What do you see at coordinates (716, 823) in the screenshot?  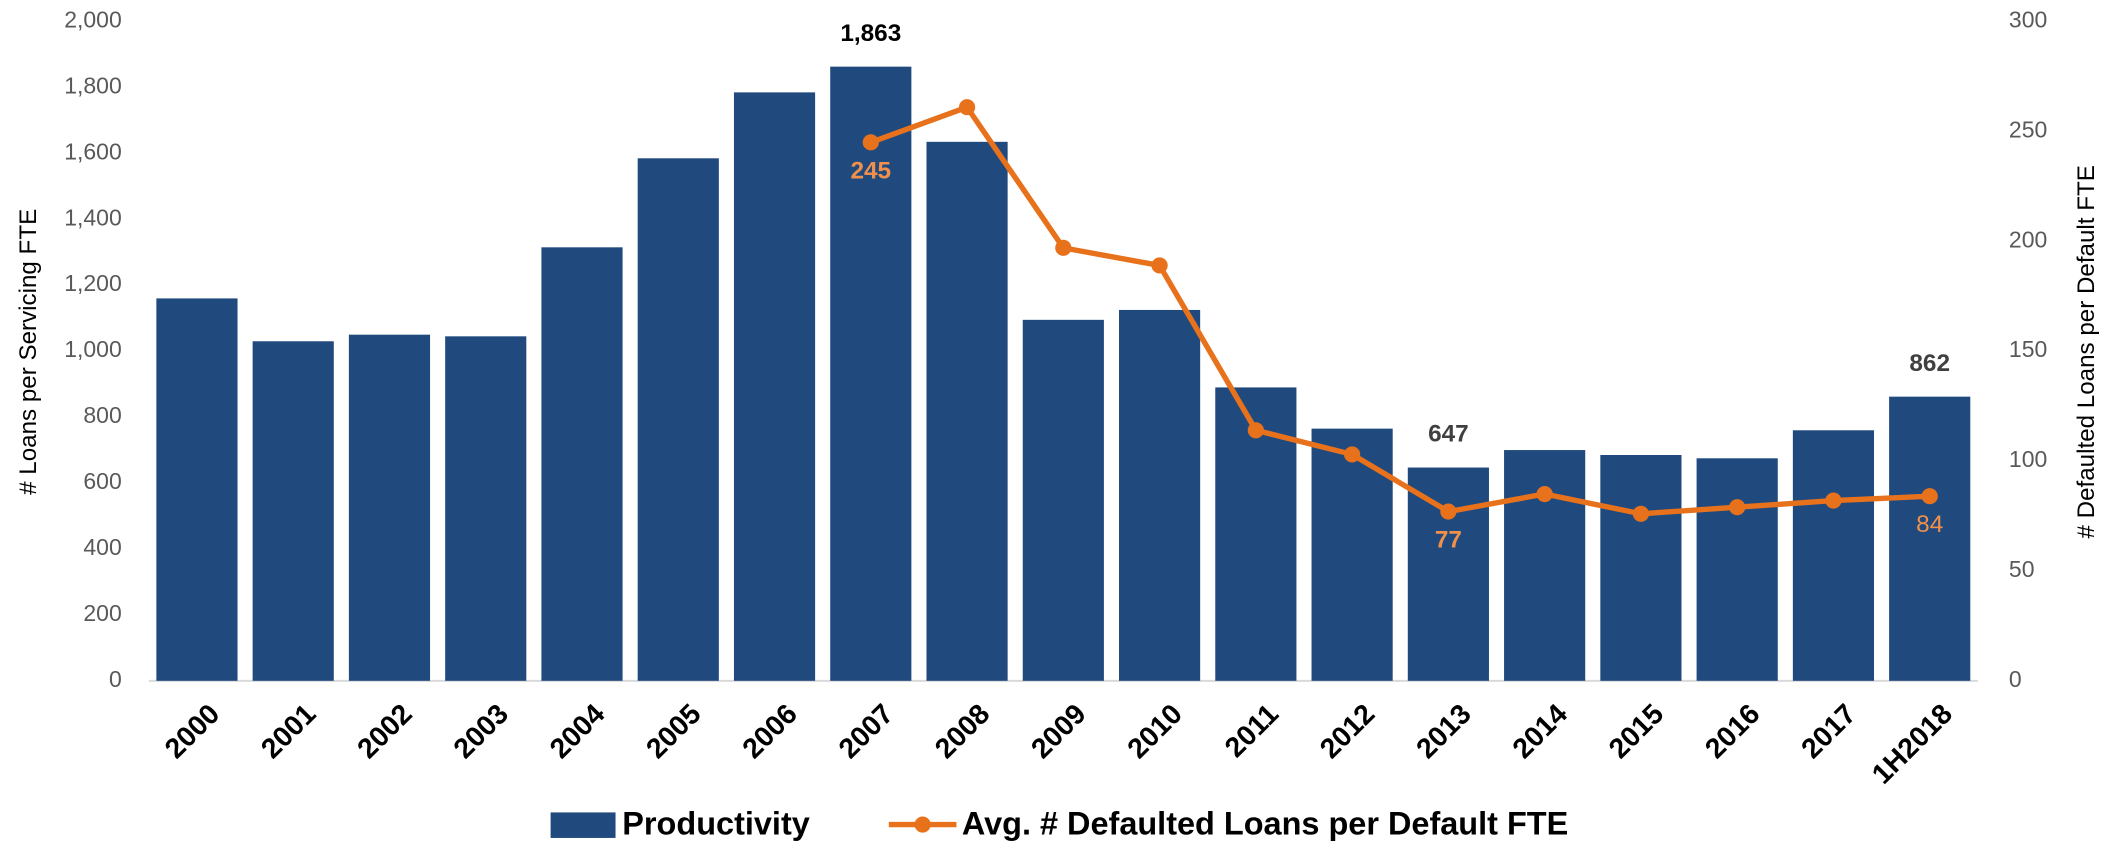 I see `legend-label: Productivity` at bounding box center [716, 823].